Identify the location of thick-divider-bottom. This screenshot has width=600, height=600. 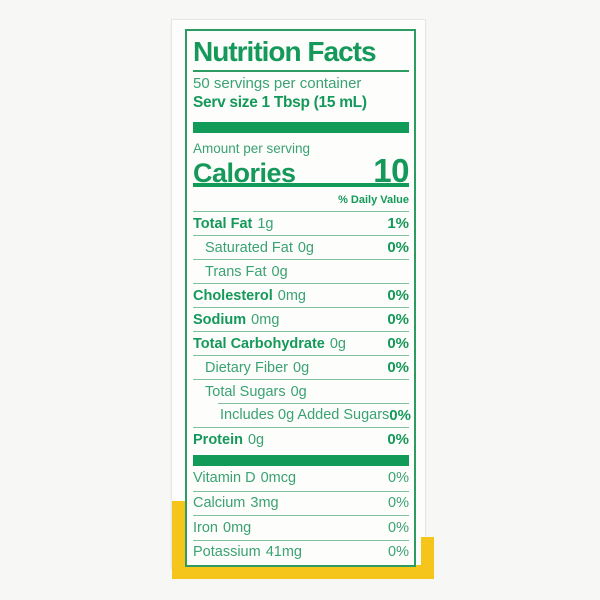
(301, 460).